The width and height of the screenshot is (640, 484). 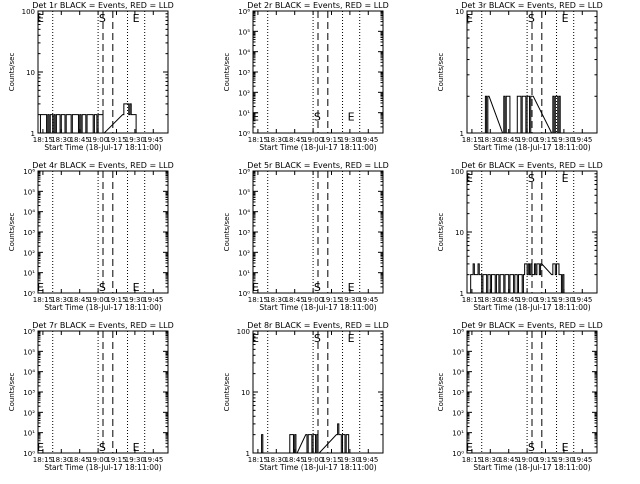 I want to click on panel-title: Det 6r BLACK = Events, RED = LLD, so click(x=532, y=165).